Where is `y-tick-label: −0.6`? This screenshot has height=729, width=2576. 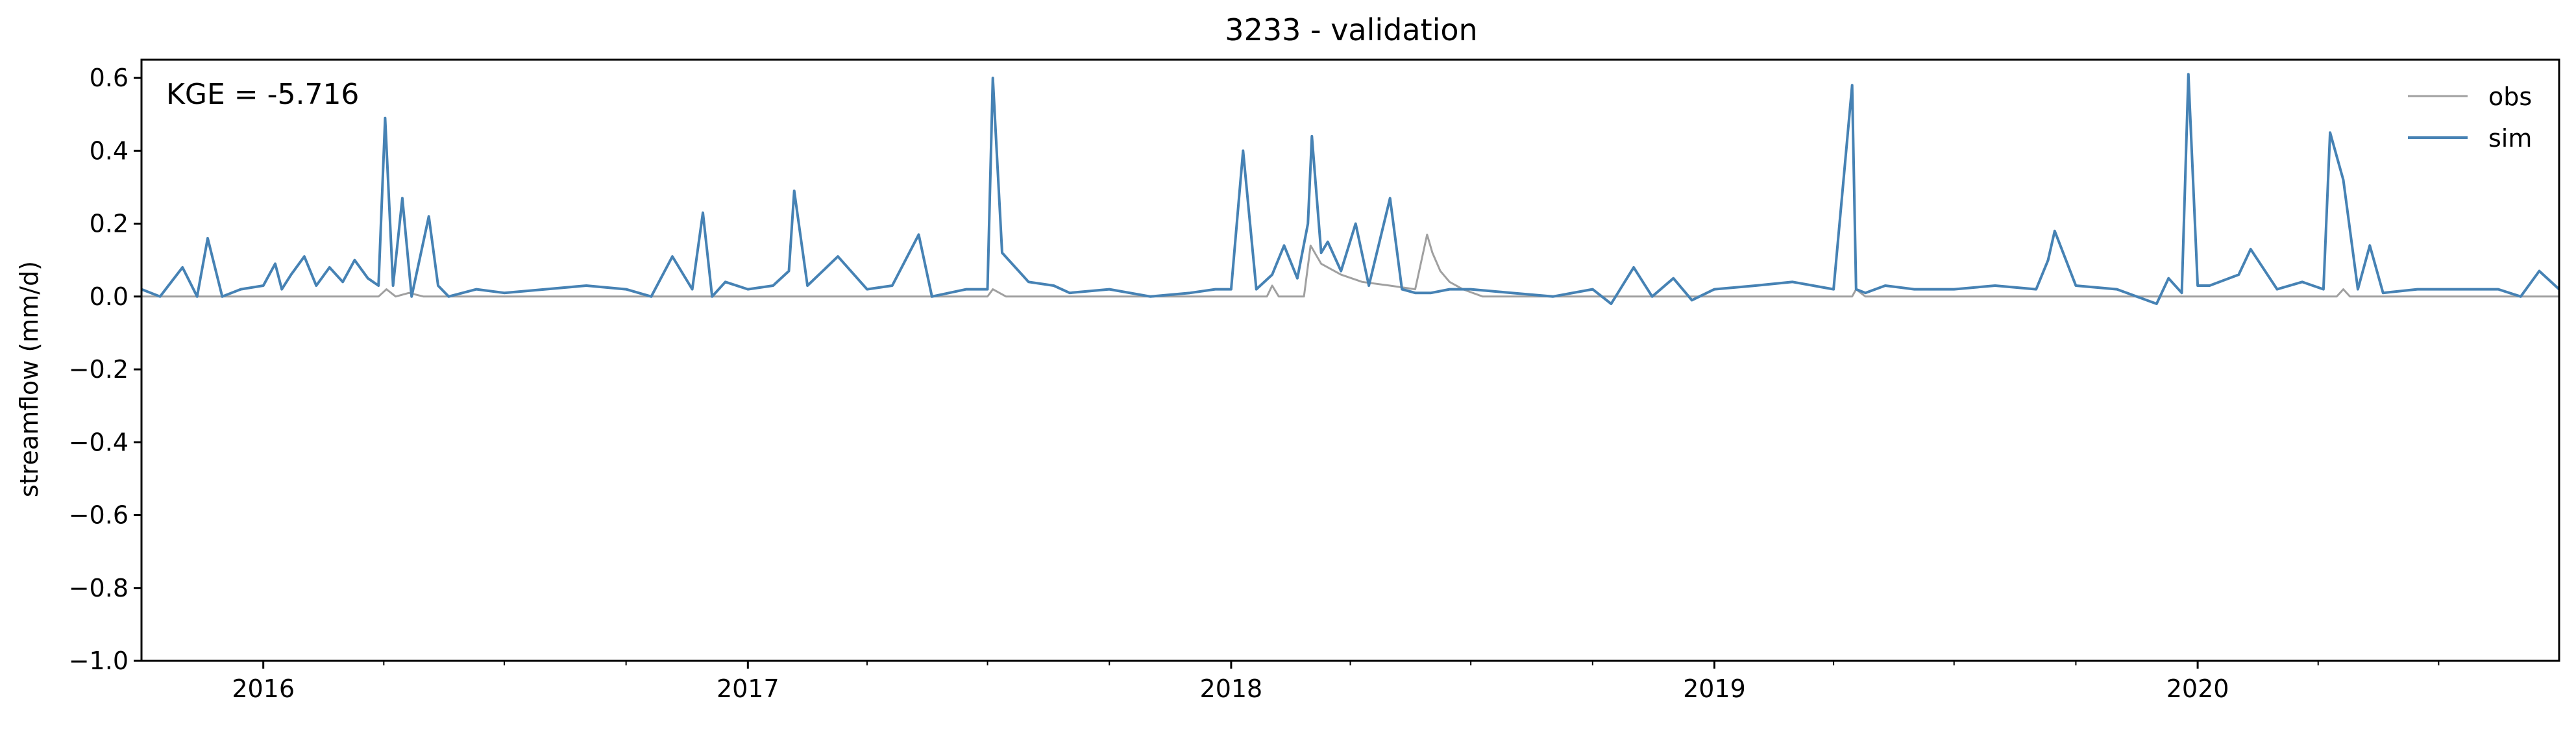
y-tick-label: −0.6 is located at coordinates (99, 515).